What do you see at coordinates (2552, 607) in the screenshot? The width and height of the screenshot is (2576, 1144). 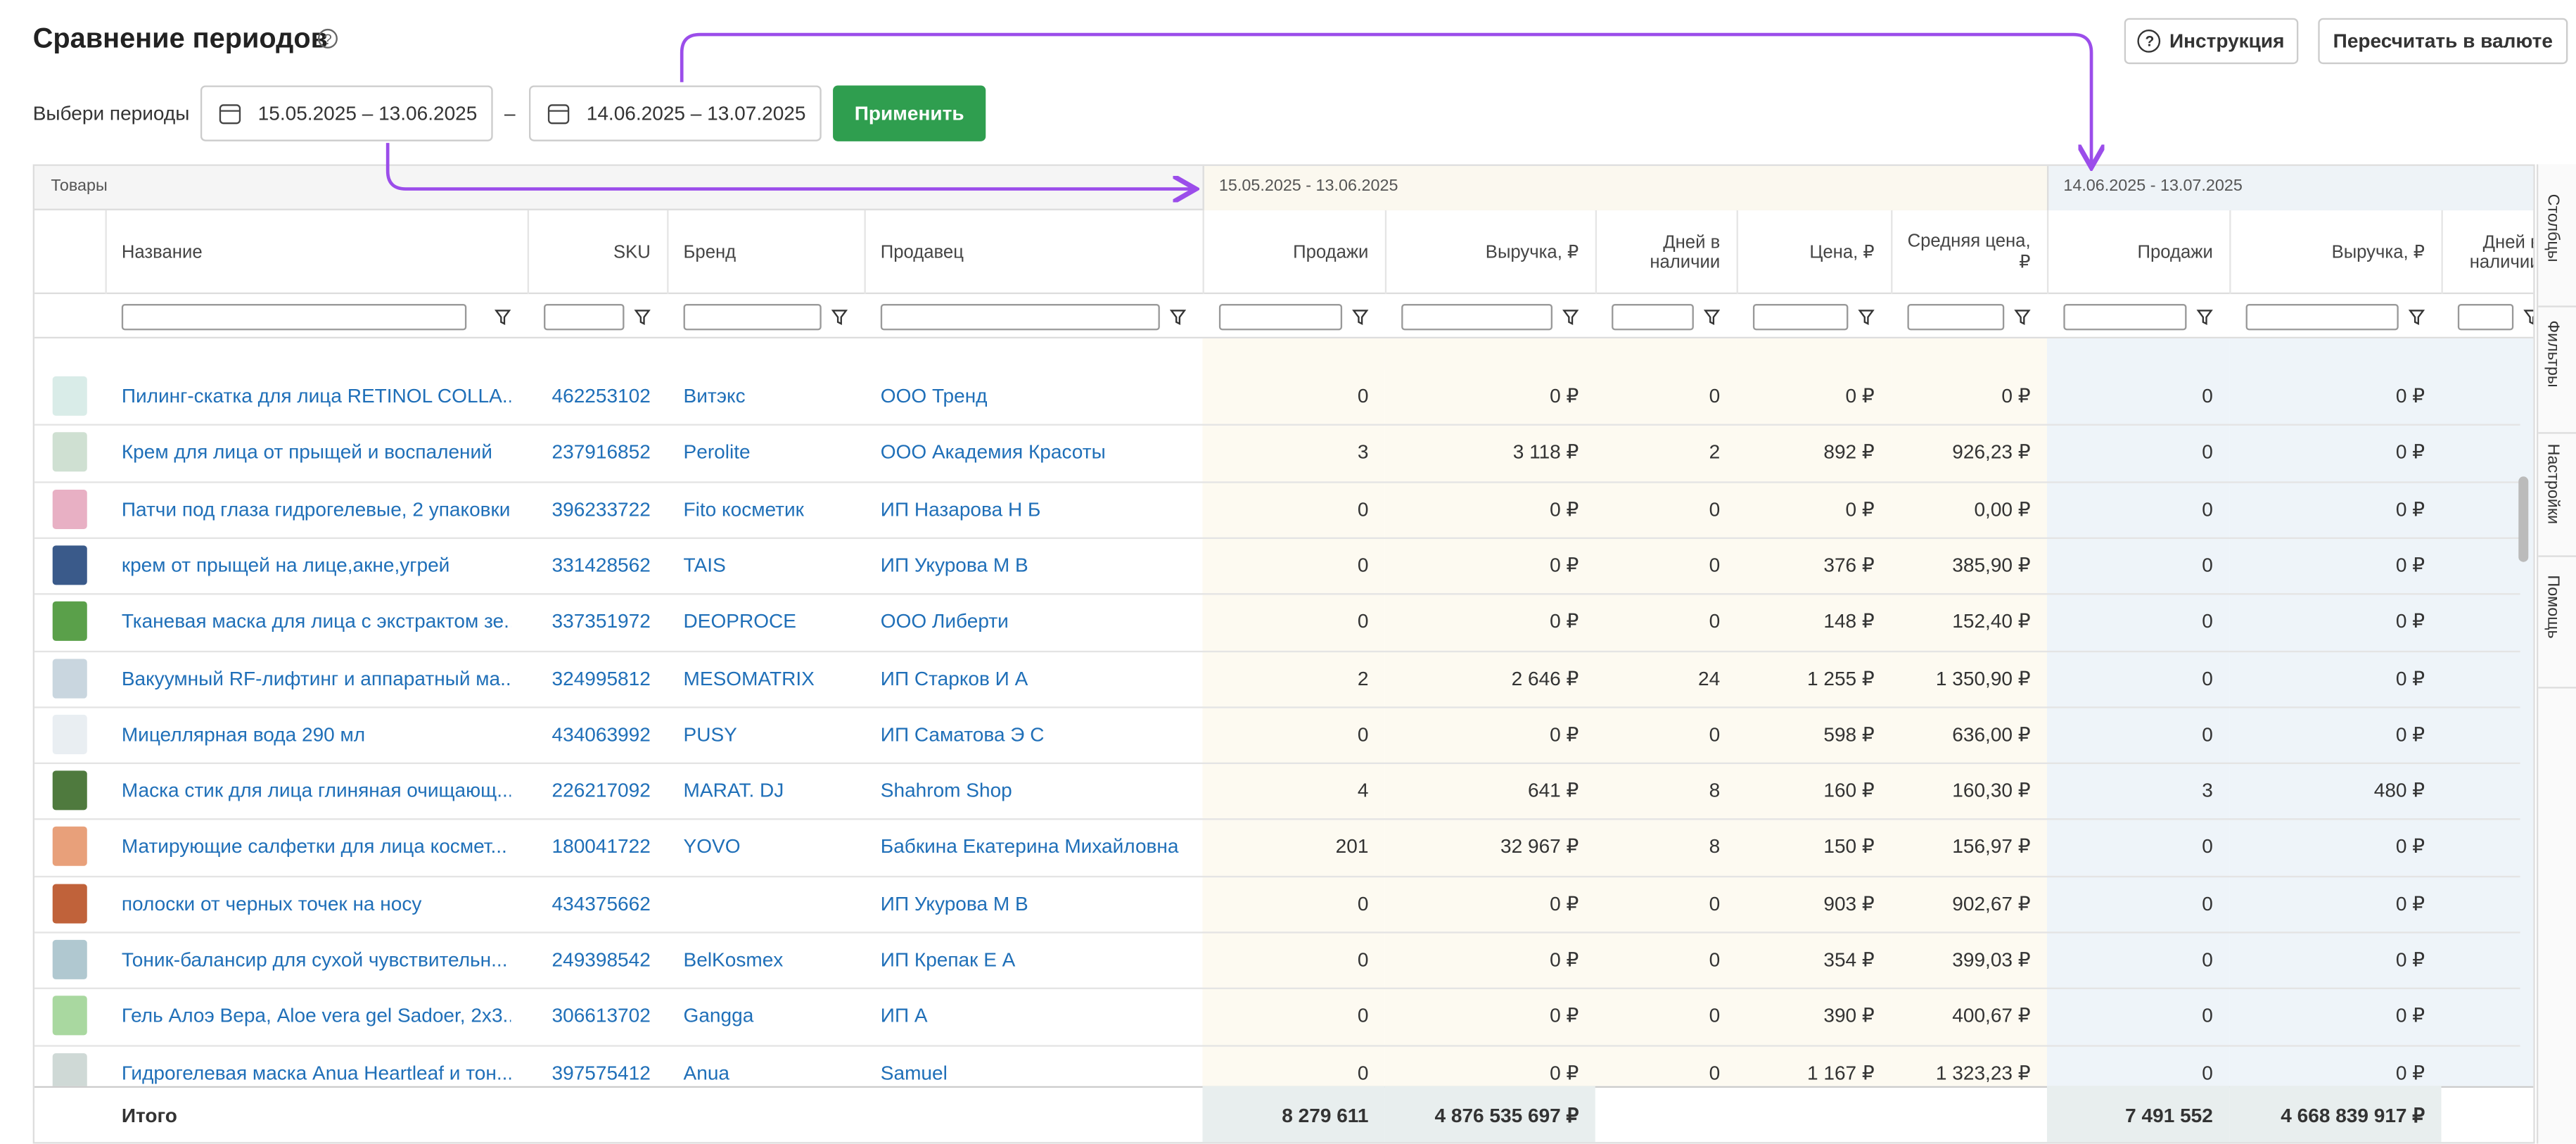 I see `side-tab: Помощь` at bounding box center [2552, 607].